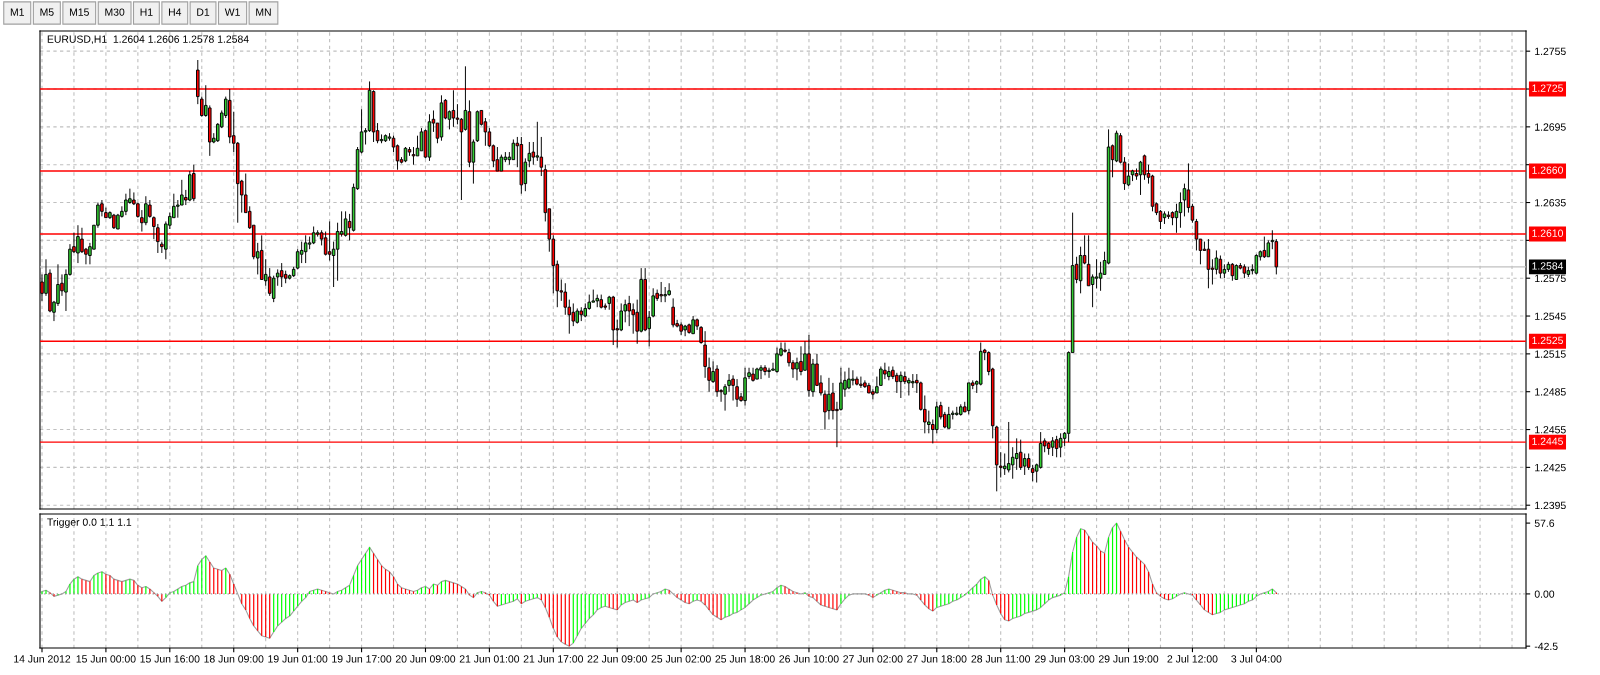 This screenshot has height=675, width=1600. Describe the element at coordinates (79, 12) in the screenshot. I see `text: M15` at that location.